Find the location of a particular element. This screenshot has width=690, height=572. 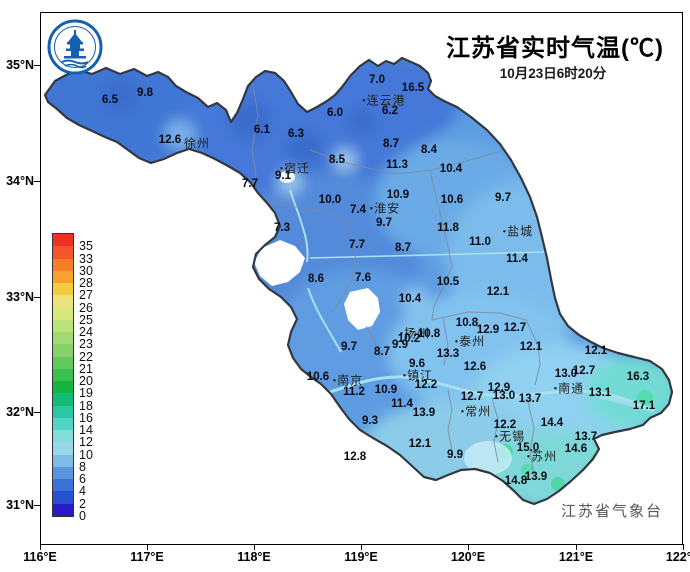

temp-label: 8.5 is located at coordinates (337, 160).